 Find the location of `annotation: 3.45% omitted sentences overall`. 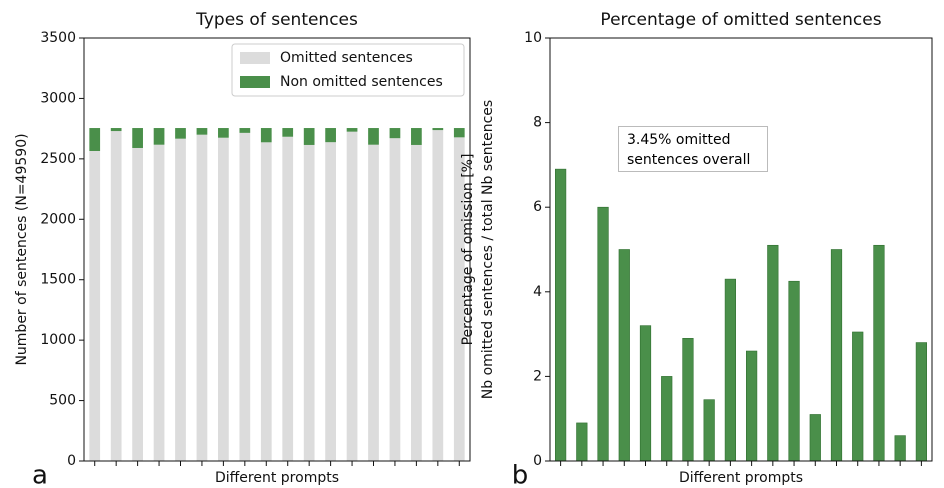

annotation: 3.45% omitted sentences overall is located at coordinates (693, 149).